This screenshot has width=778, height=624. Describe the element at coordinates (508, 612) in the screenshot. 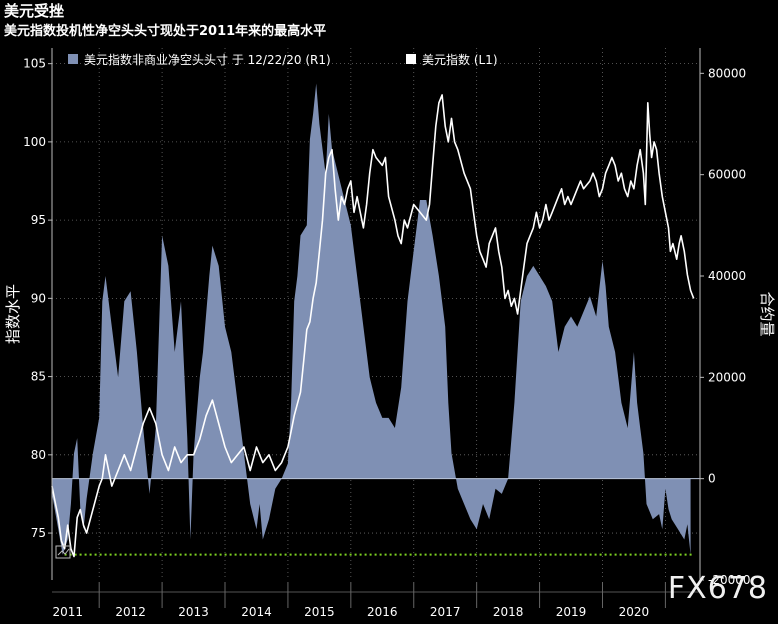

I see `x-tick-label: 2018` at that location.